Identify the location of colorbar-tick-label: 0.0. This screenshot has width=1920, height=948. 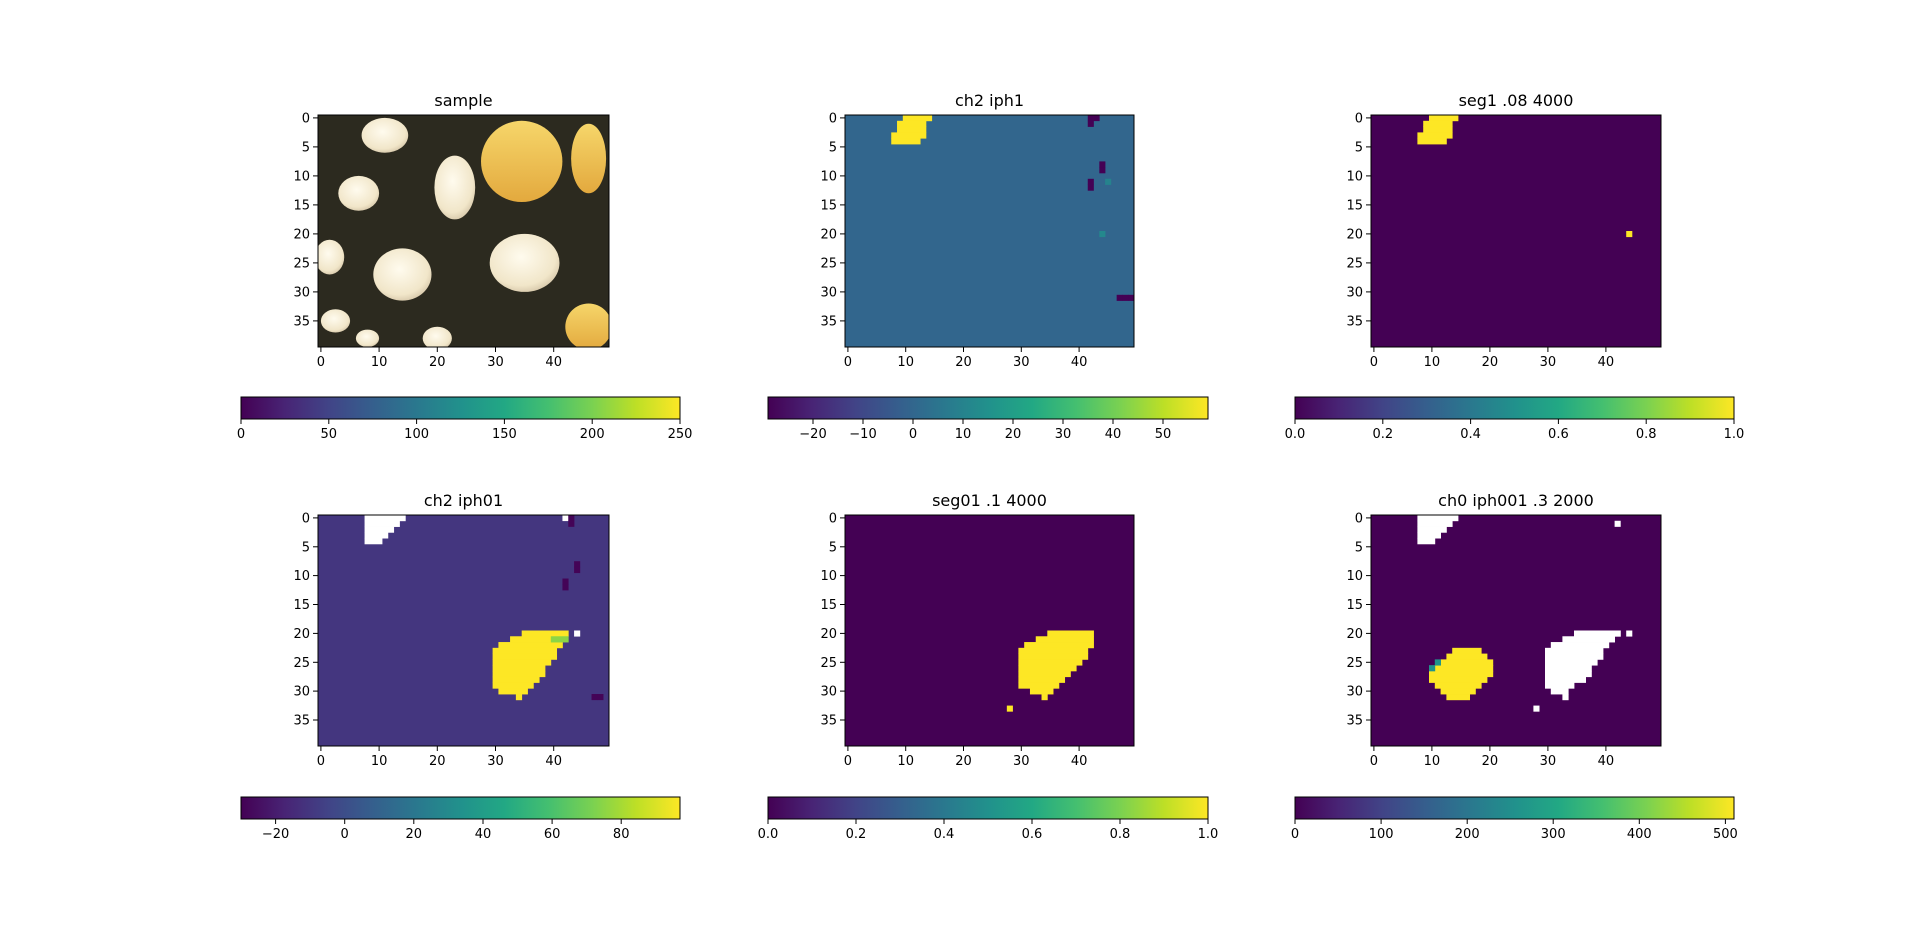
(1295, 434).